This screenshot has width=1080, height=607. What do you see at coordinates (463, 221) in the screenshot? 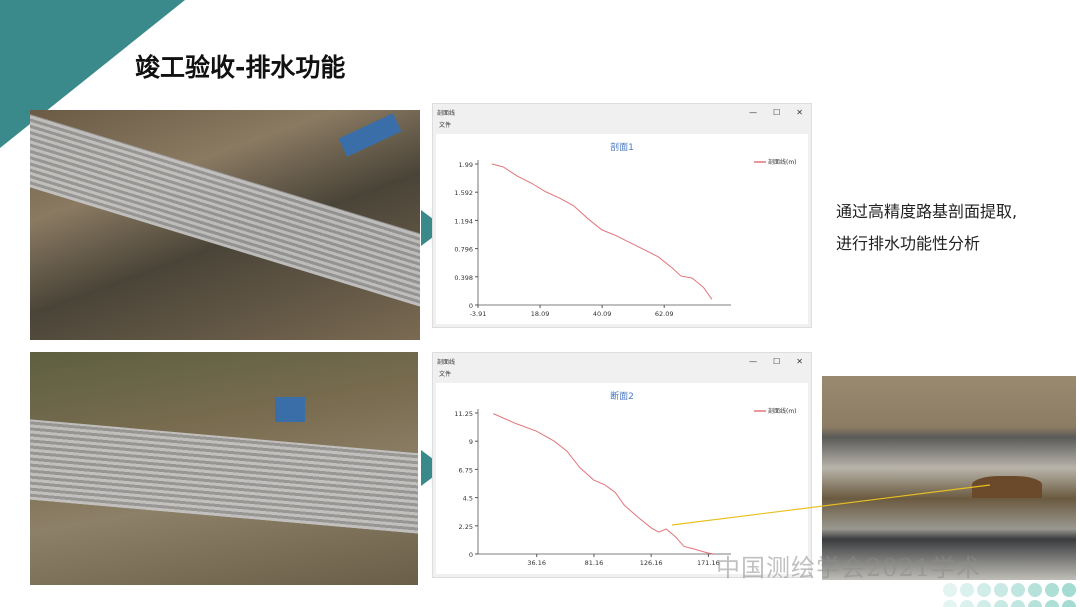
I see `y-tick-label: 1.194` at bounding box center [463, 221].